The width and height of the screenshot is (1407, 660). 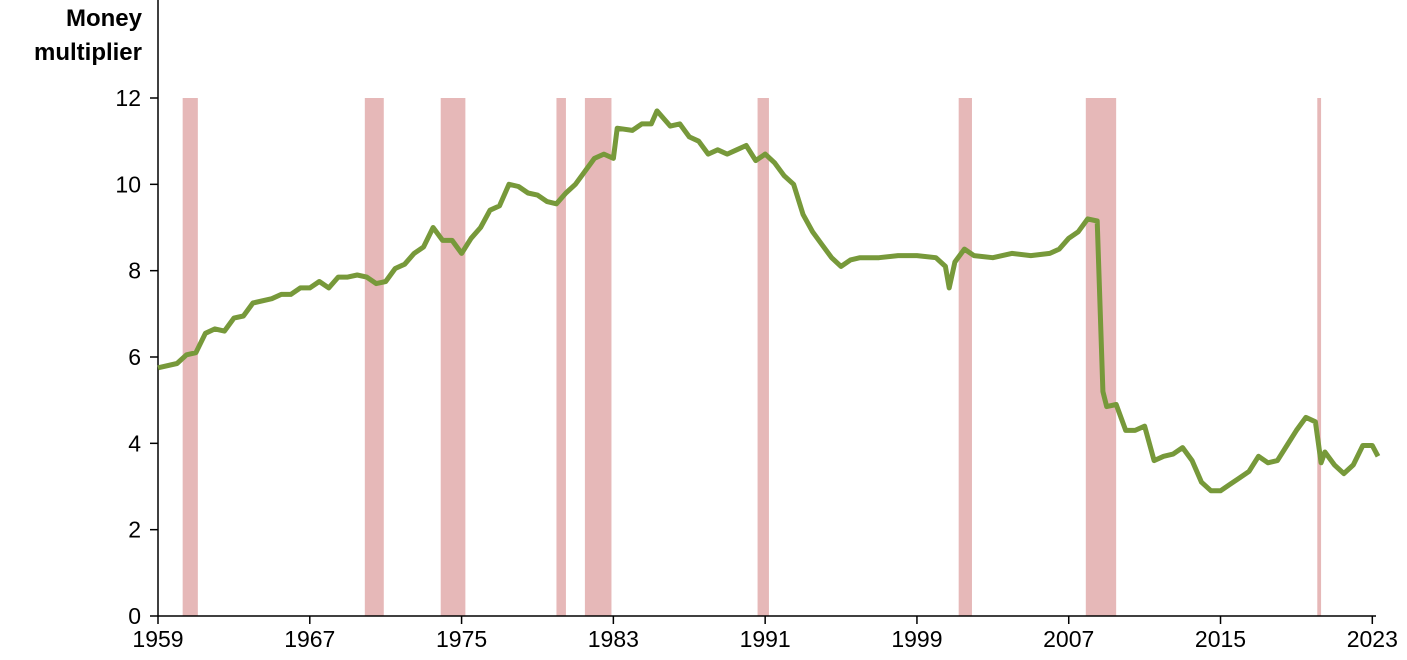 What do you see at coordinates (128, 98) in the screenshot?
I see `y-tick-label: 12` at bounding box center [128, 98].